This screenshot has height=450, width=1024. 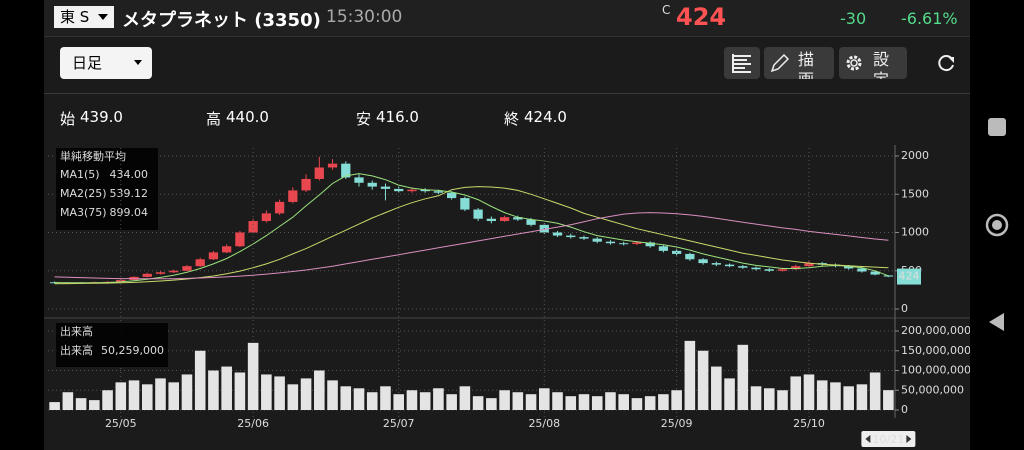 What do you see at coordinates (677, 423) in the screenshot?
I see `x-tick-label: 25/09` at bounding box center [677, 423].